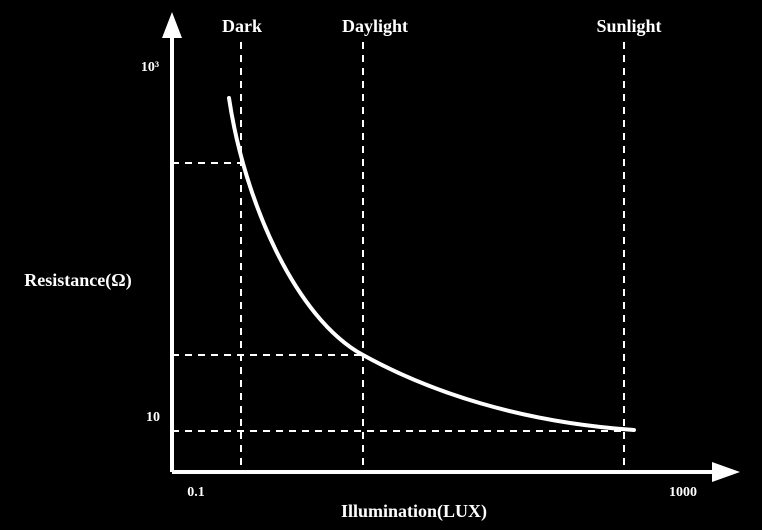  I want to click on marker-label: Daylight, so click(375, 26).